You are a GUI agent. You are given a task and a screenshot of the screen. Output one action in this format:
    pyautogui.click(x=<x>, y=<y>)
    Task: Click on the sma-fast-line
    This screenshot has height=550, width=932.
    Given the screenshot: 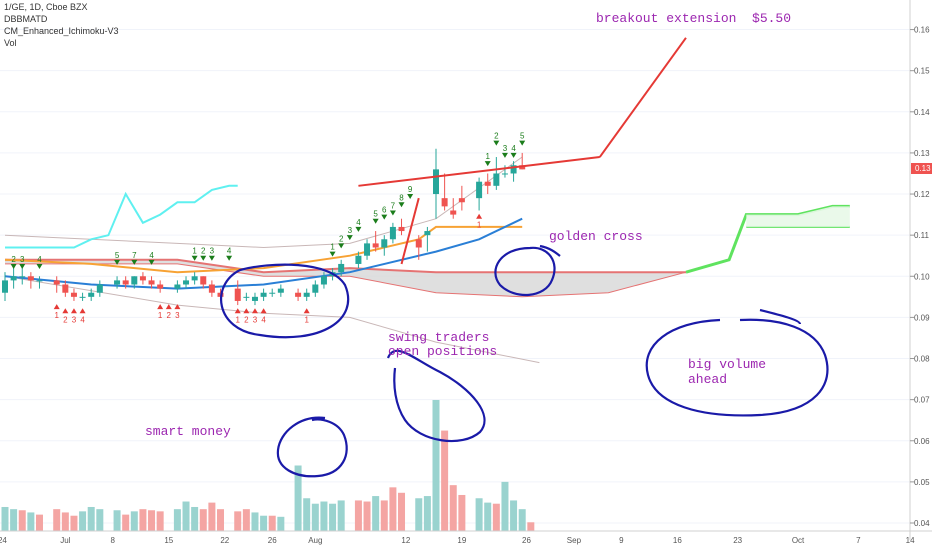 What is the action you would take?
    pyautogui.click(x=263, y=249)
    